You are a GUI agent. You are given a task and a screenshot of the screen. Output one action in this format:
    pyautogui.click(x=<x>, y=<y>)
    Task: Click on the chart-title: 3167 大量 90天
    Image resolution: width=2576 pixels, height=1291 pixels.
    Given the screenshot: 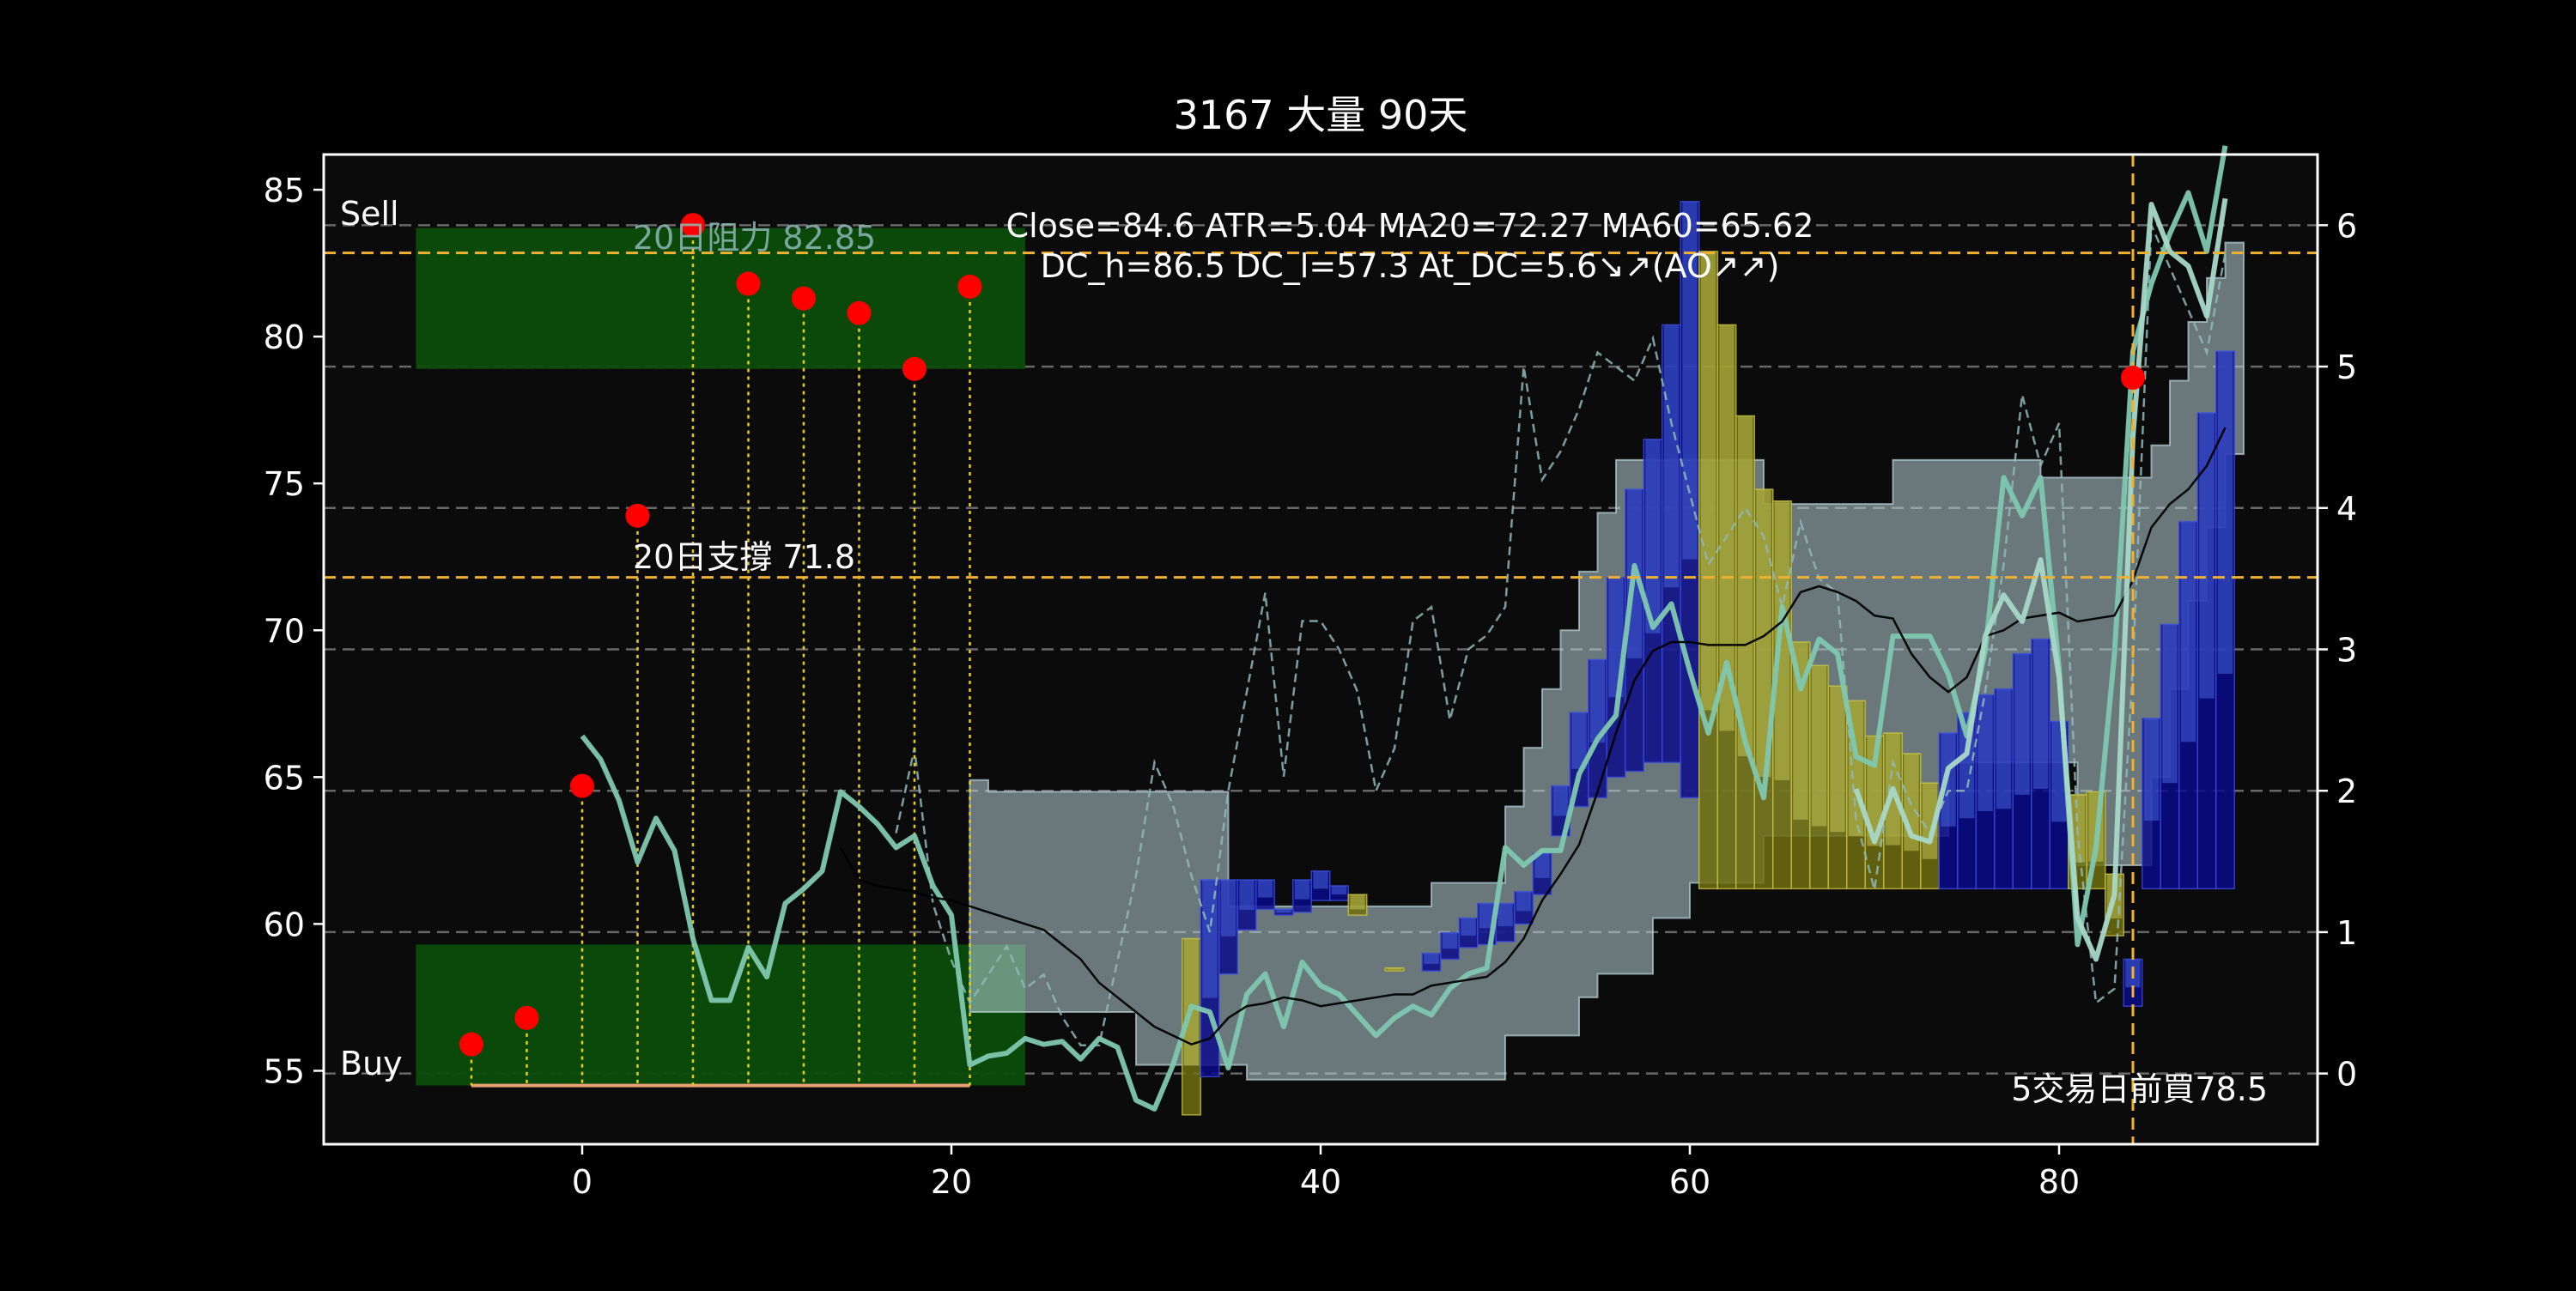 What is the action you would take?
    pyautogui.click(x=1321, y=115)
    